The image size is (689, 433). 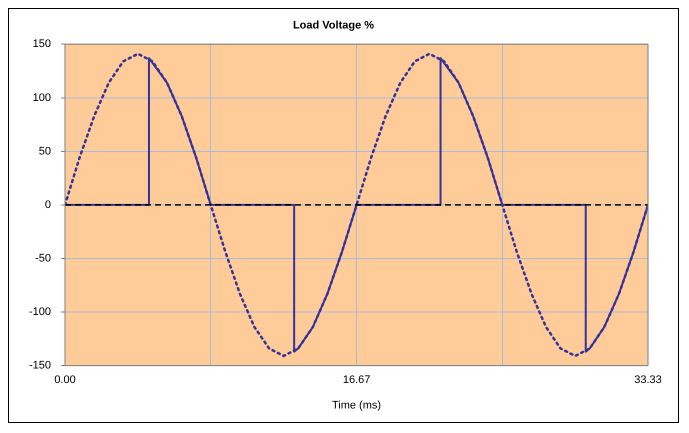 I want to click on y-tick-label: 150, so click(x=42, y=44).